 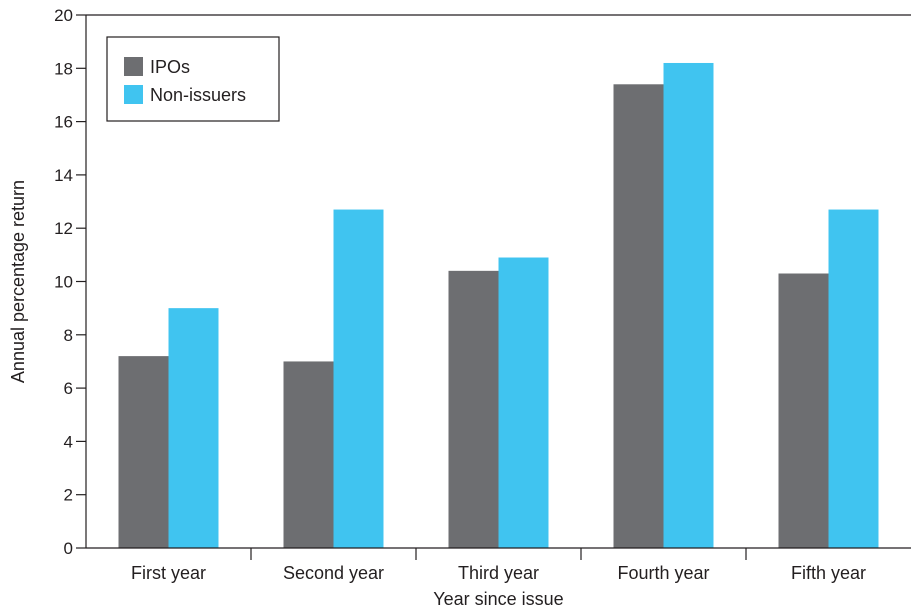 I want to click on x-category-label: First year, so click(x=168, y=573).